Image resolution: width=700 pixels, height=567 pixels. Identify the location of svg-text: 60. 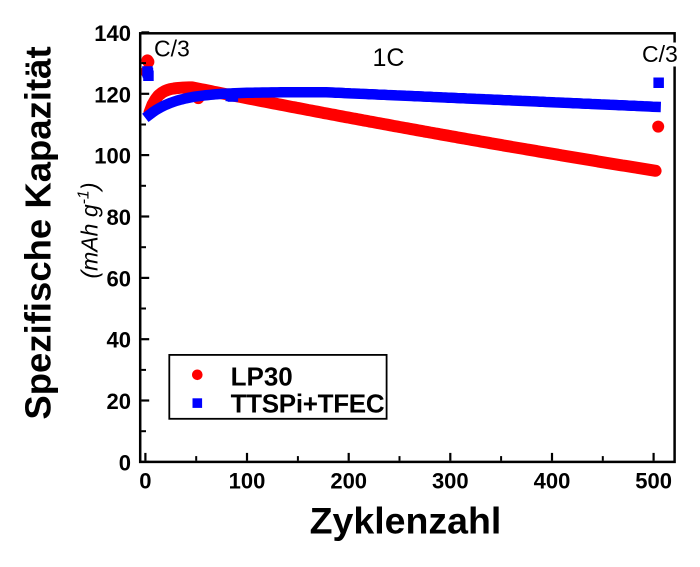
(119, 278).